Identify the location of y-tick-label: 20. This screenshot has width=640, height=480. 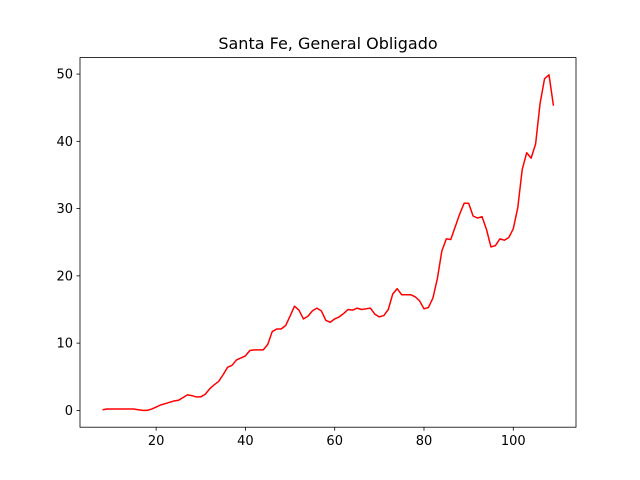
(64, 276).